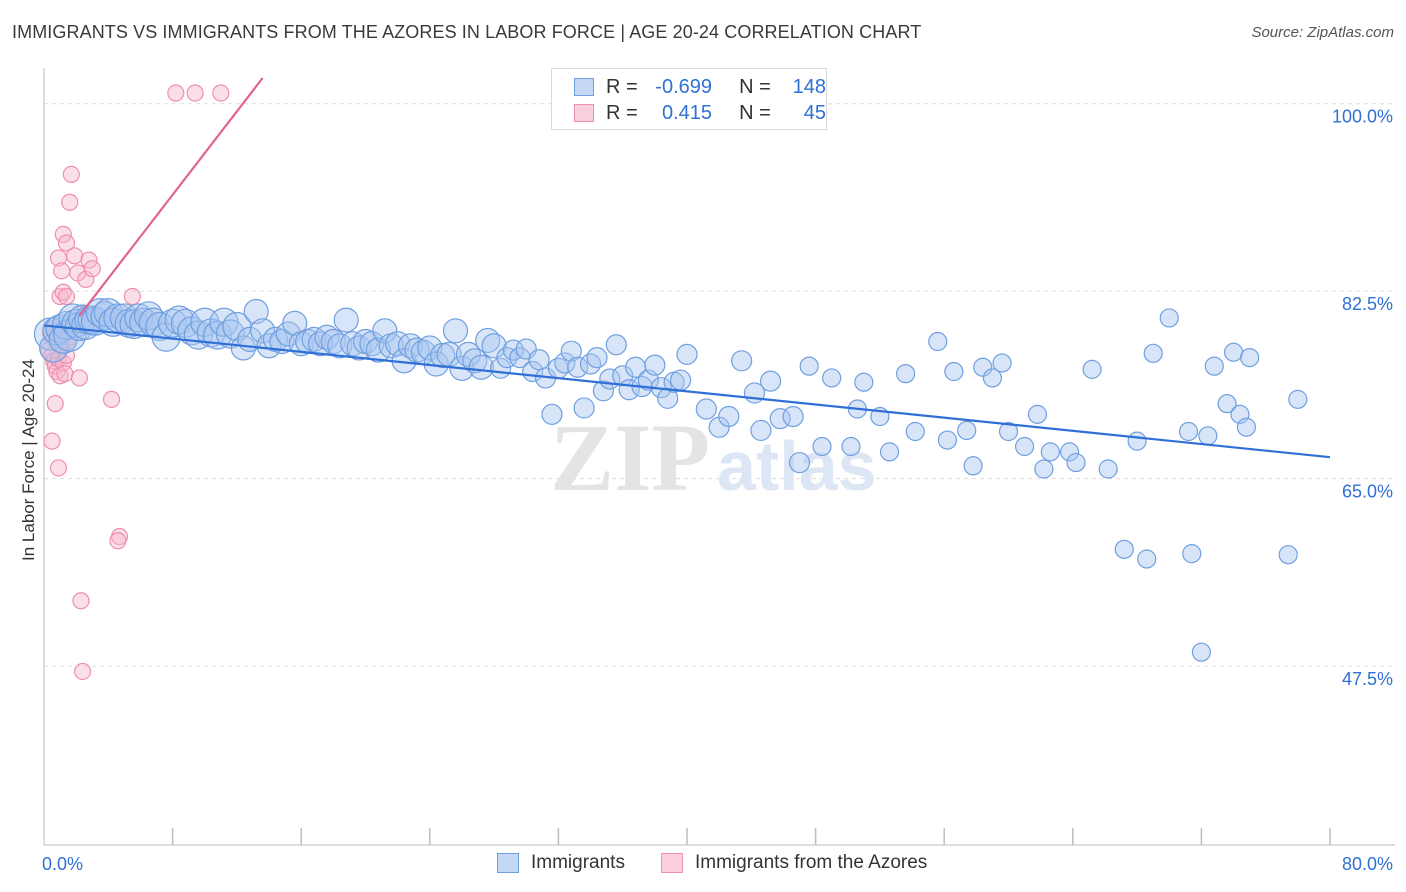  I want to click on watermark-atlas: atlas, so click(797, 466).